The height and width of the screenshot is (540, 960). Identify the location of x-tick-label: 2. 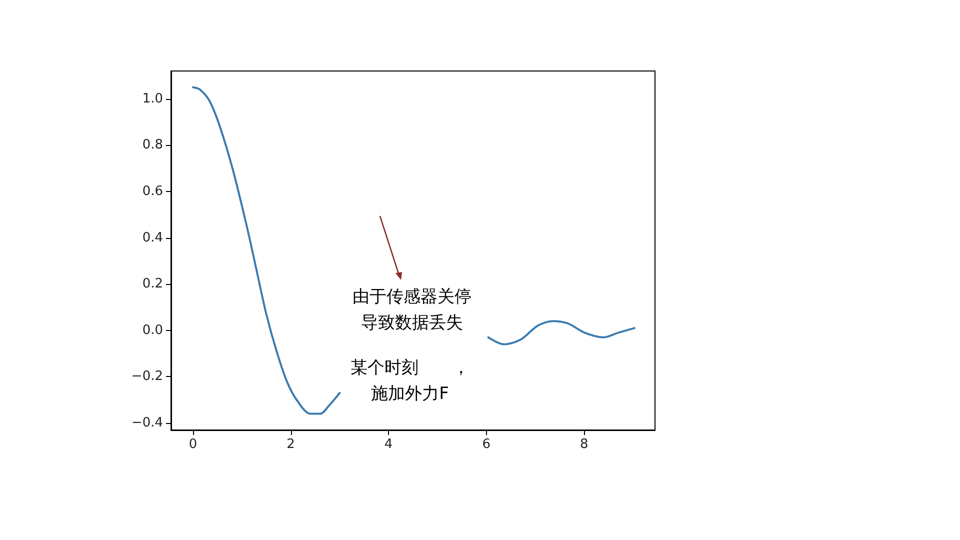
(290, 444).